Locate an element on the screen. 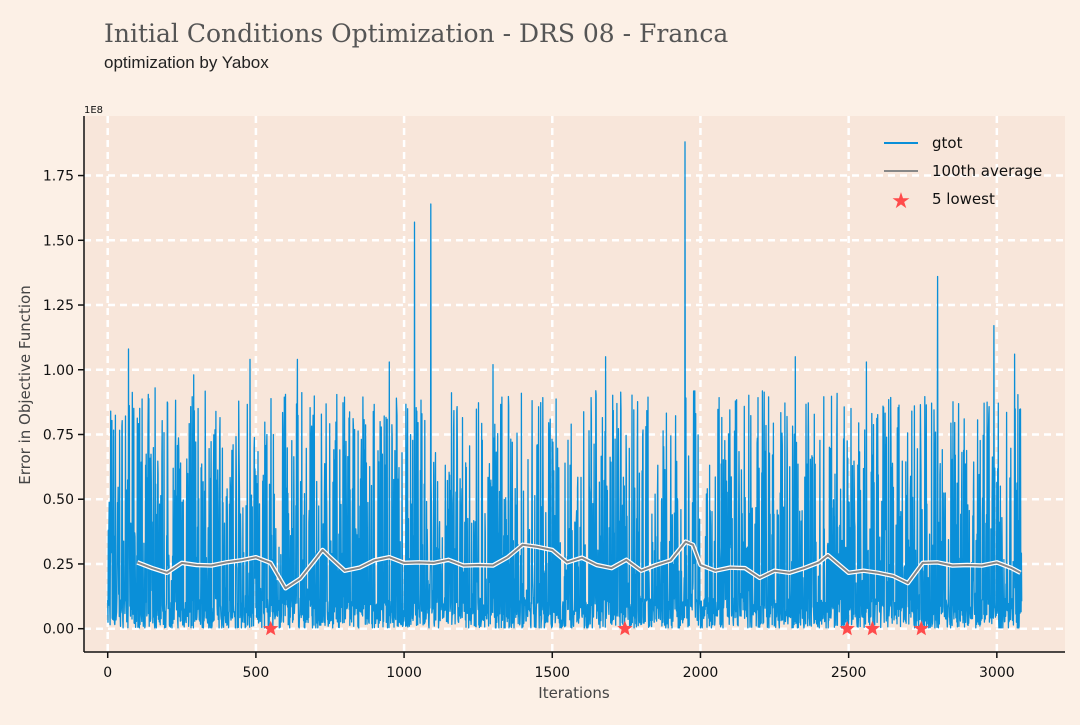 The height and width of the screenshot is (725, 1080). legend-label-5-lowest: 5 lowest is located at coordinates (963, 199).